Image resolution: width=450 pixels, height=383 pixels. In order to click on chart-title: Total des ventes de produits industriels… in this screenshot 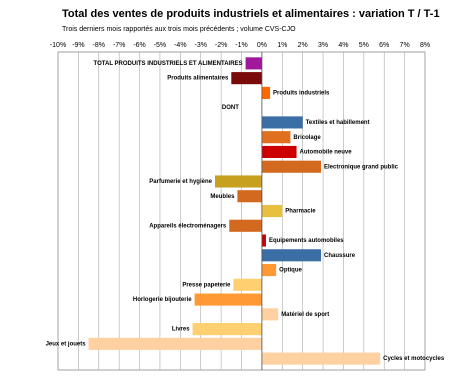, I will do `click(251, 14)`.